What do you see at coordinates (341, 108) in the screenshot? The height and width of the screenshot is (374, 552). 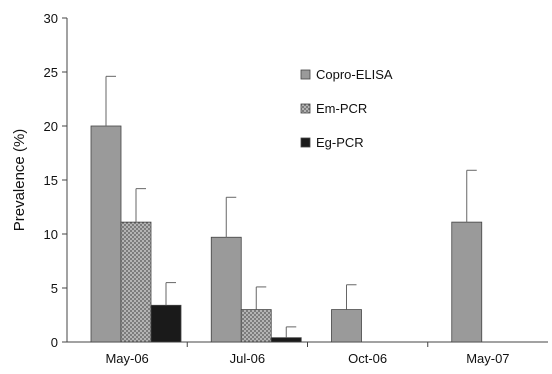 I see `legend-label: Em-PCR` at bounding box center [341, 108].